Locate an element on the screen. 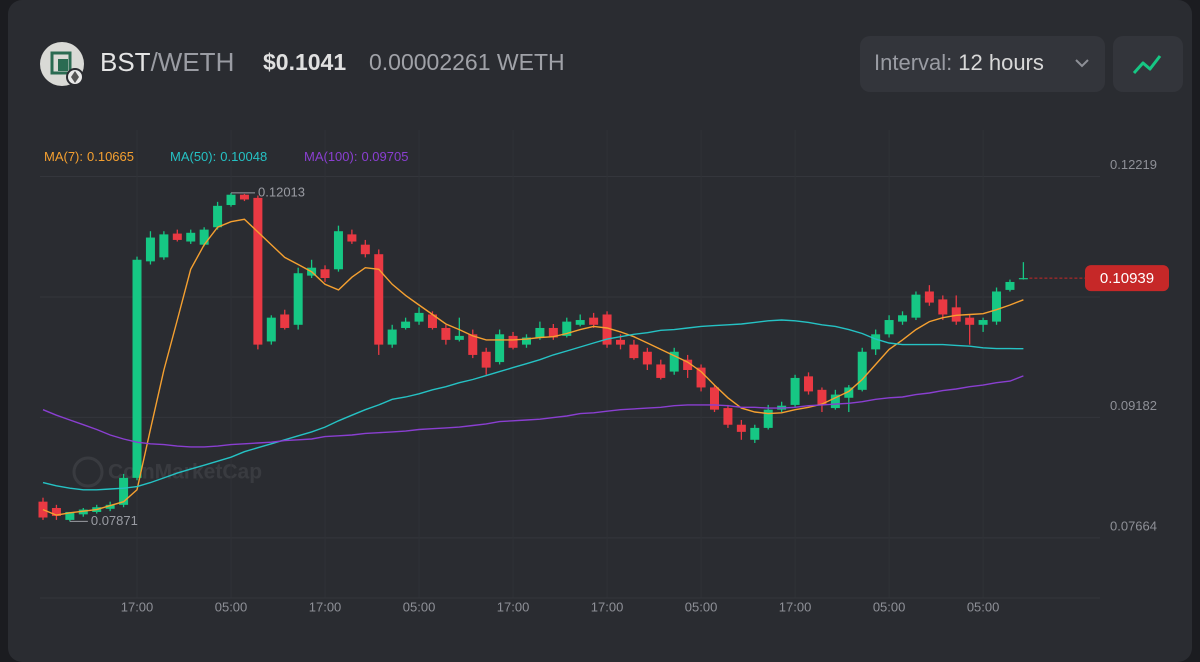  interval: Interval: 12 hours is located at coordinates (959, 62).